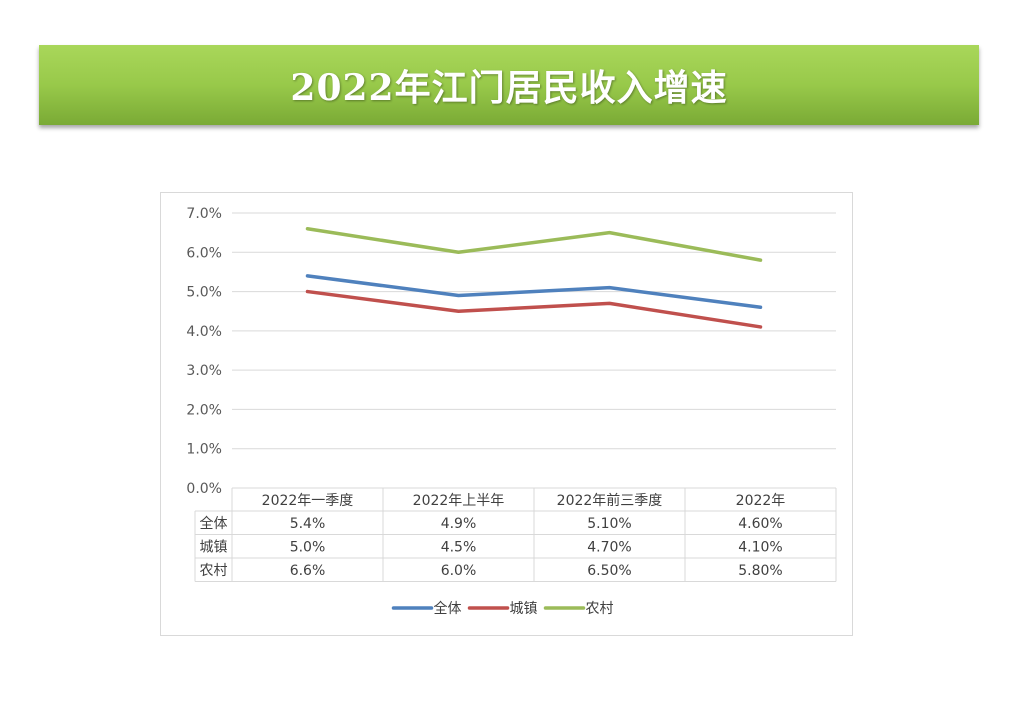 Image resolution: width=1018 pixels, height=705 pixels. What do you see at coordinates (214, 571) in the screenshot?
I see `table-series-name: 农村` at bounding box center [214, 571].